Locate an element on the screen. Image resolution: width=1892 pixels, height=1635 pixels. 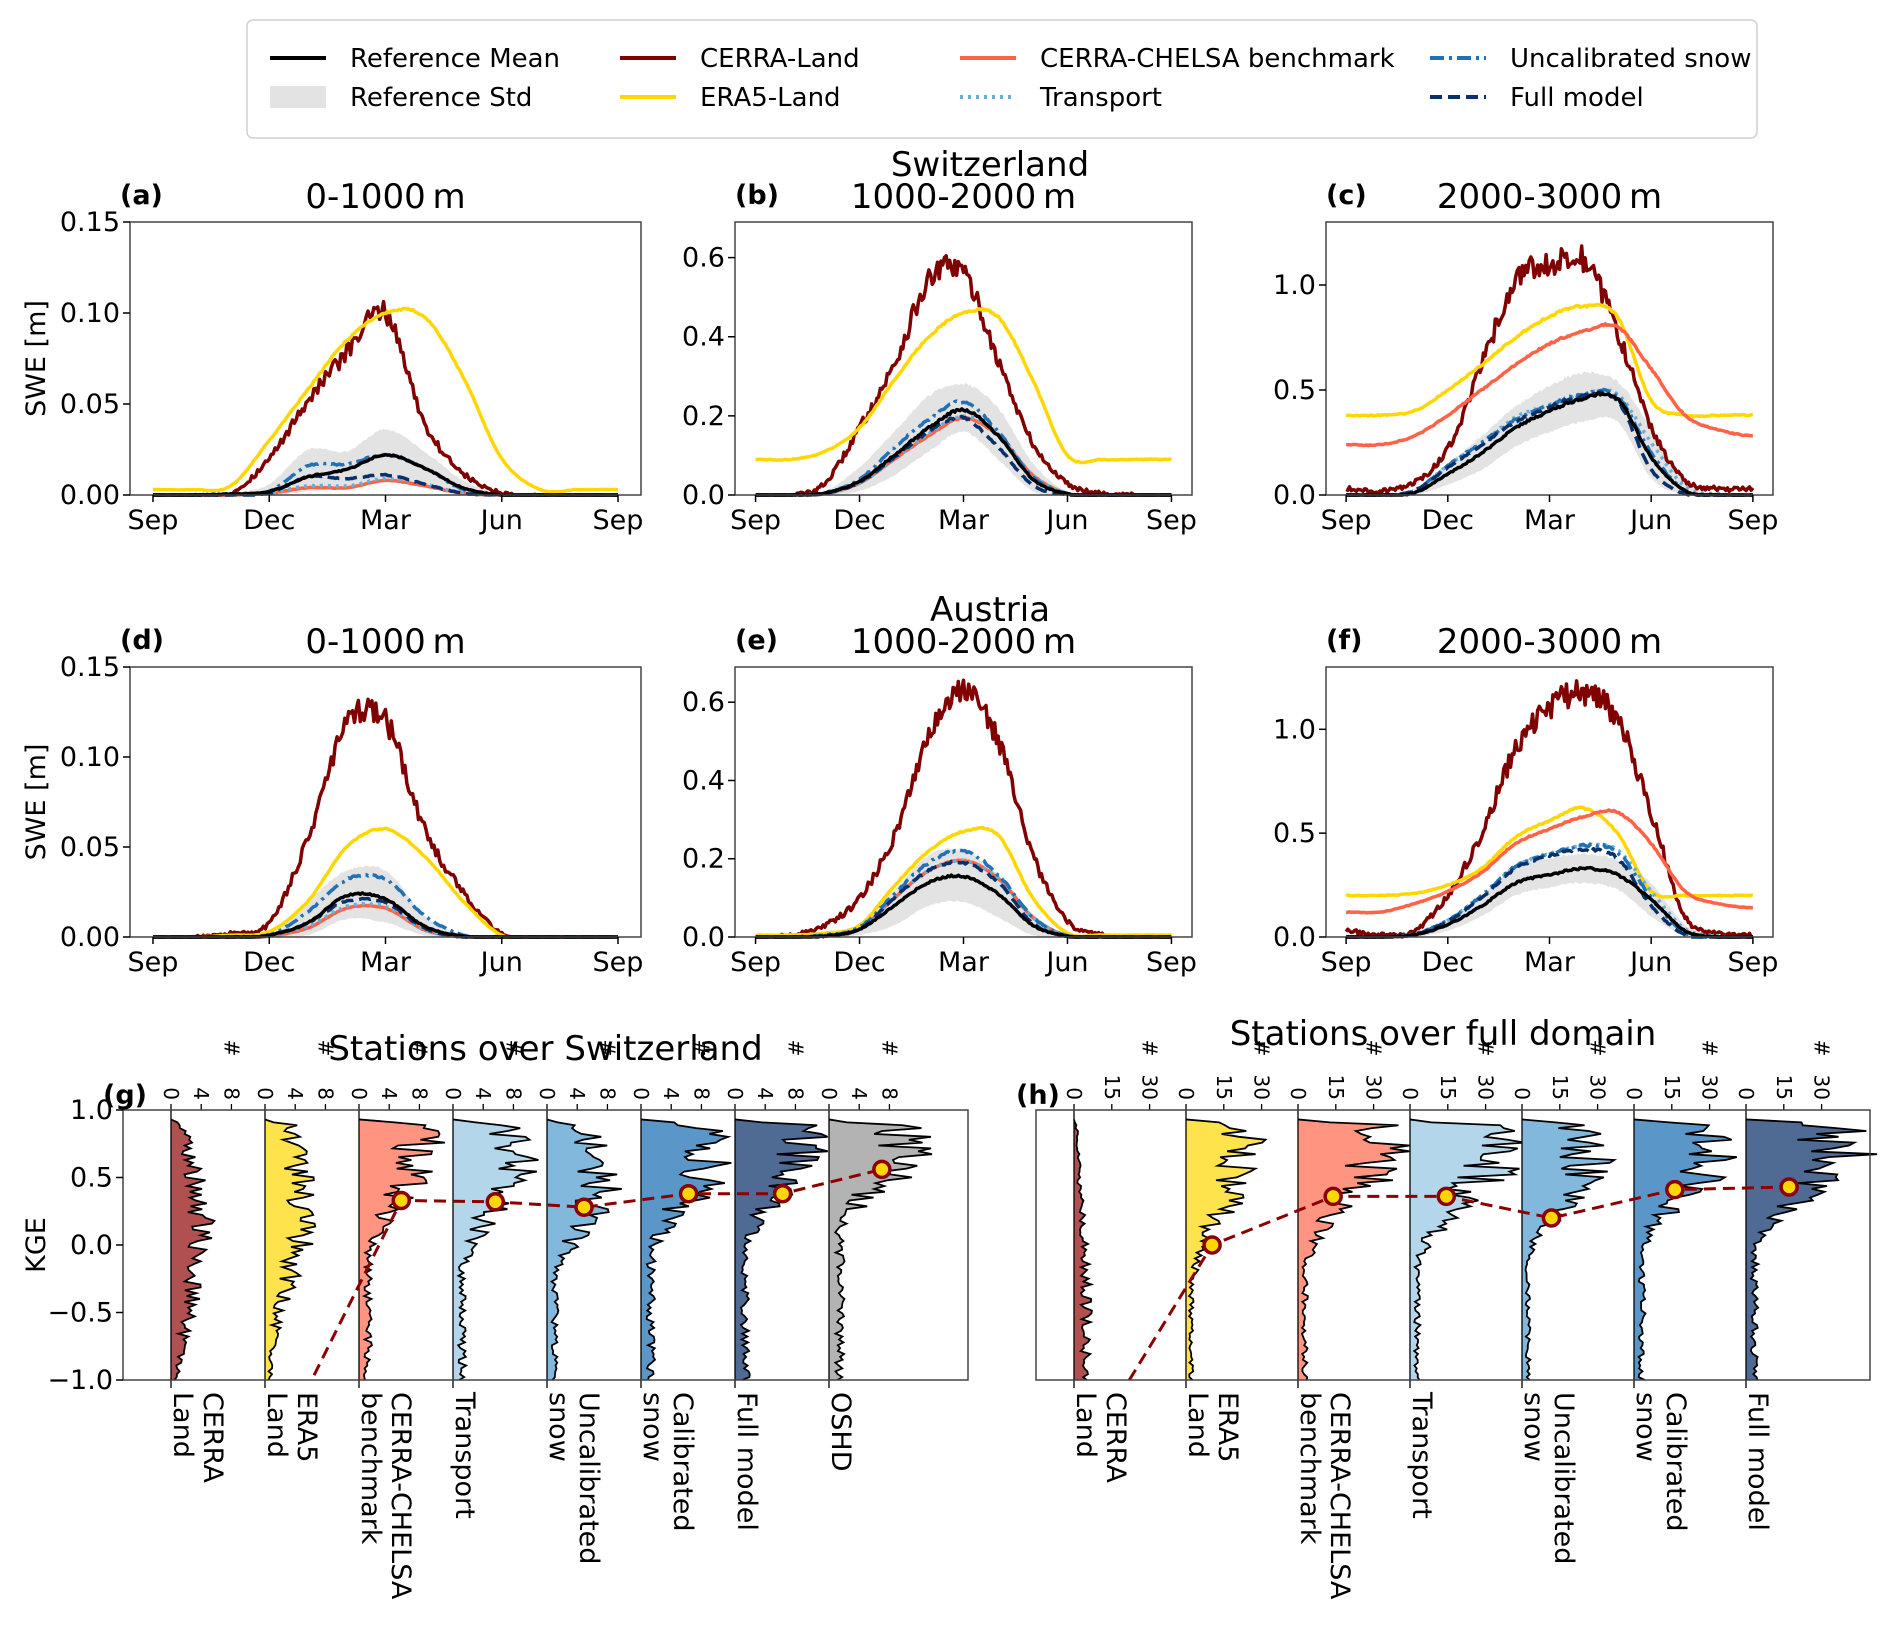
y-tick-label: 0.6 is located at coordinates (703, 258).